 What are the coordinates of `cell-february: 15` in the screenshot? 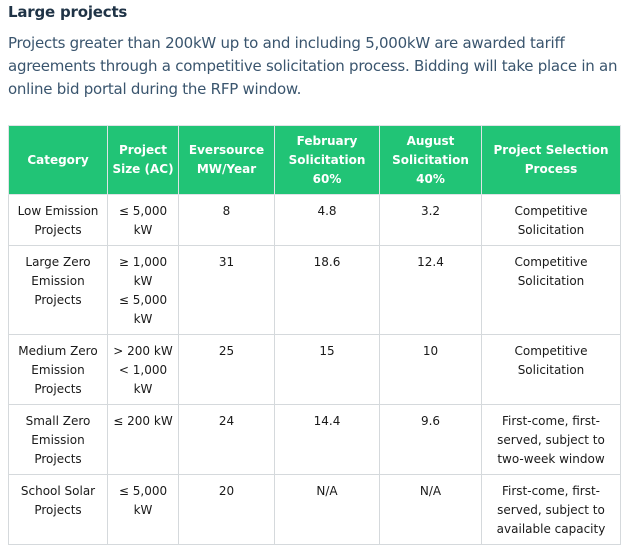 It's located at (327, 369).